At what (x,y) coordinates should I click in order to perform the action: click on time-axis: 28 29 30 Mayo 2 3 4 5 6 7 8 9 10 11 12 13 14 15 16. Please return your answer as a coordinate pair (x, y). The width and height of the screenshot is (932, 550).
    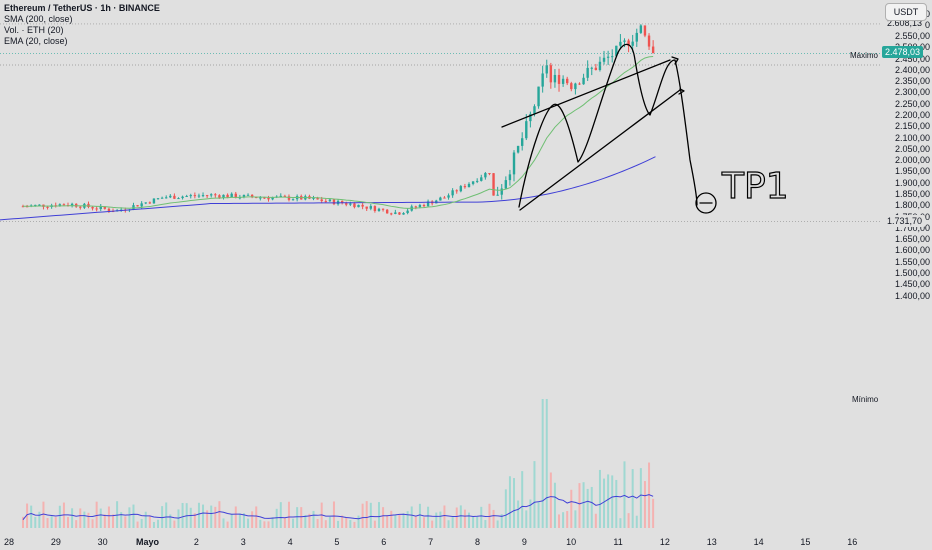
    Looking at the image, I should click on (466, 542).